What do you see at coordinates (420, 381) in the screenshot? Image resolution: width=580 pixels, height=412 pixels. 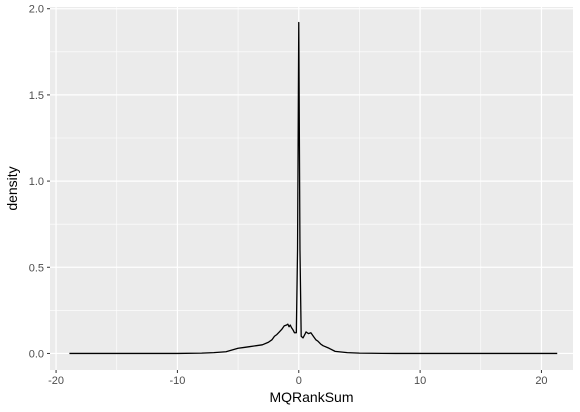 I see `x-tick-label: 10` at bounding box center [420, 381].